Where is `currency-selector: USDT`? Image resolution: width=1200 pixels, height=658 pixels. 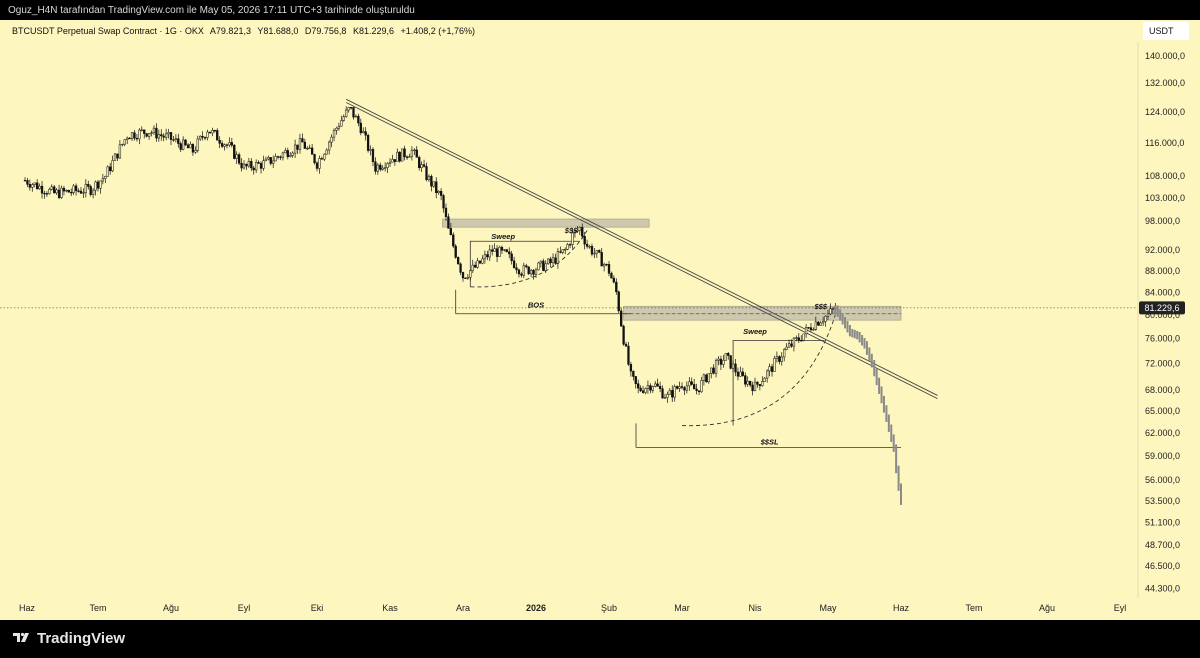 currency-selector: USDT is located at coordinates (1166, 31).